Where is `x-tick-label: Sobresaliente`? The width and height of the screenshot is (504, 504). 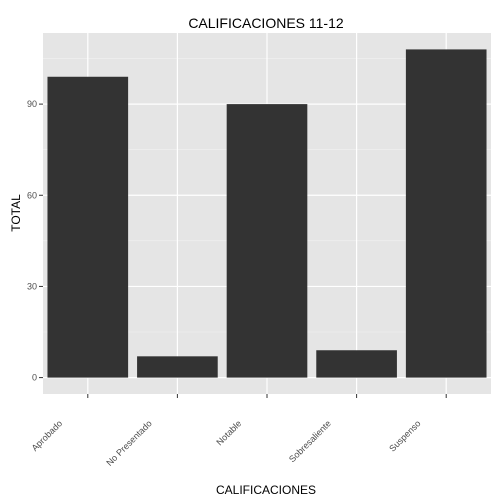
x-tick-label: Sobresaliente is located at coordinates (310, 441).